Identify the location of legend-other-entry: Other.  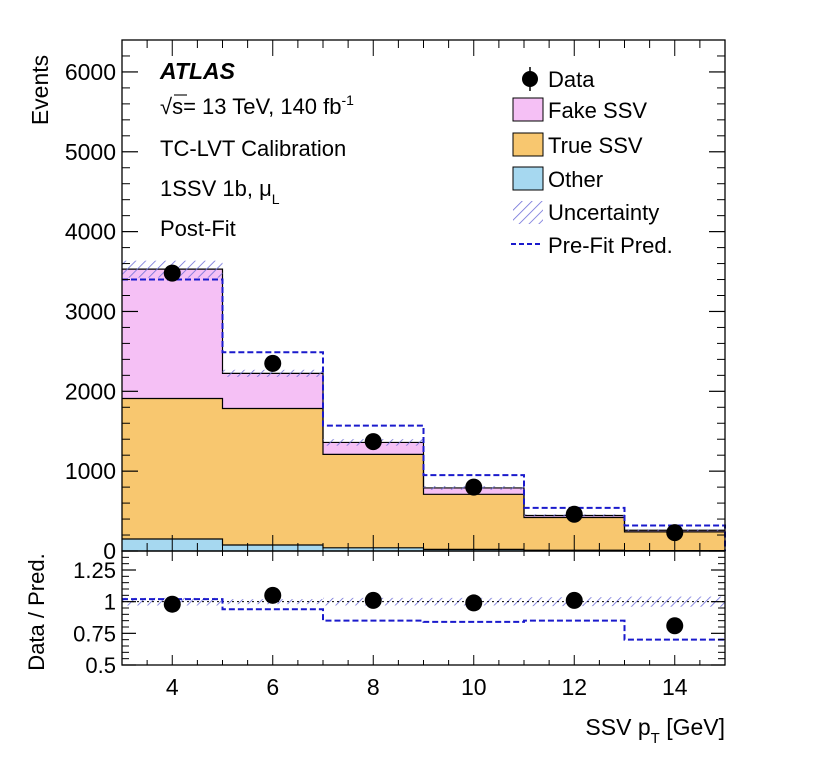
(557, 179).